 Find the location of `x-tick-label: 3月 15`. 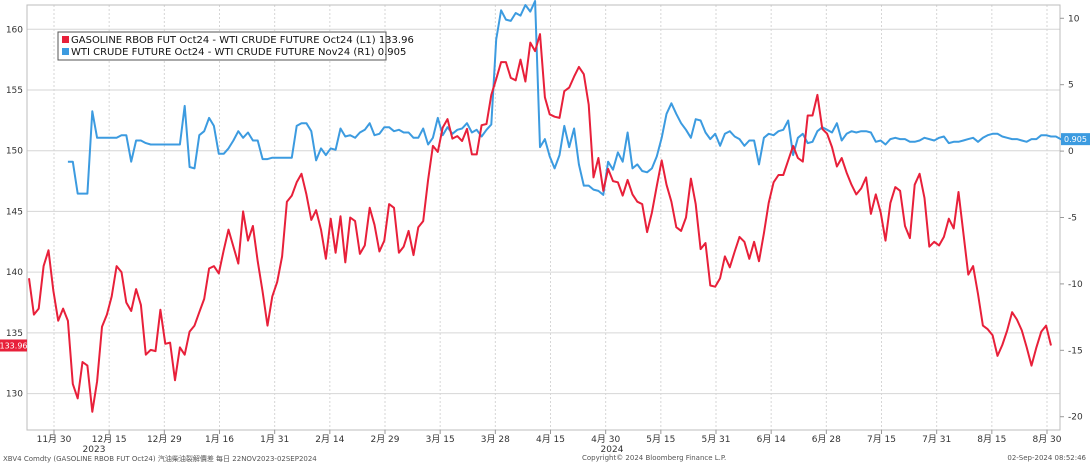

x-tick-label: 3月 15 is located at coordinates (440, 439).